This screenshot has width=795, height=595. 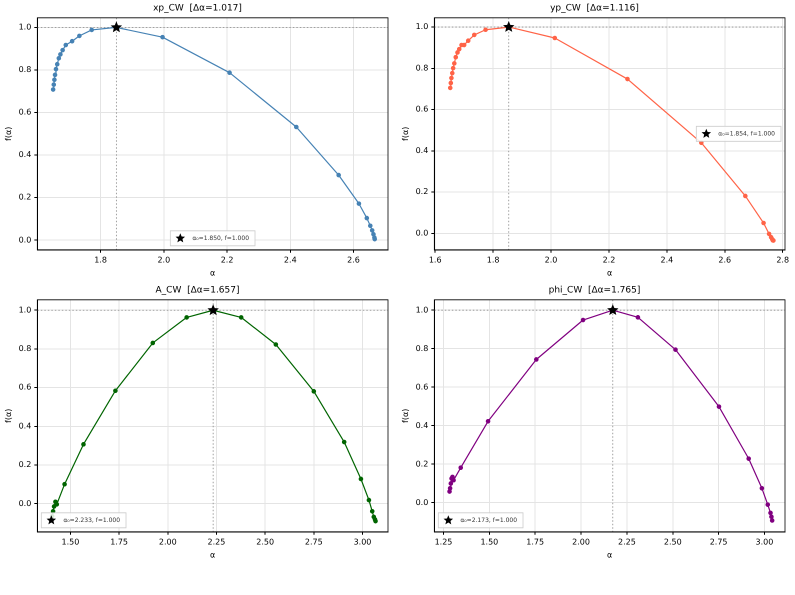 I want to click on chart-title: yp_CW [Δα=1.116], so click(x=594, y=9).